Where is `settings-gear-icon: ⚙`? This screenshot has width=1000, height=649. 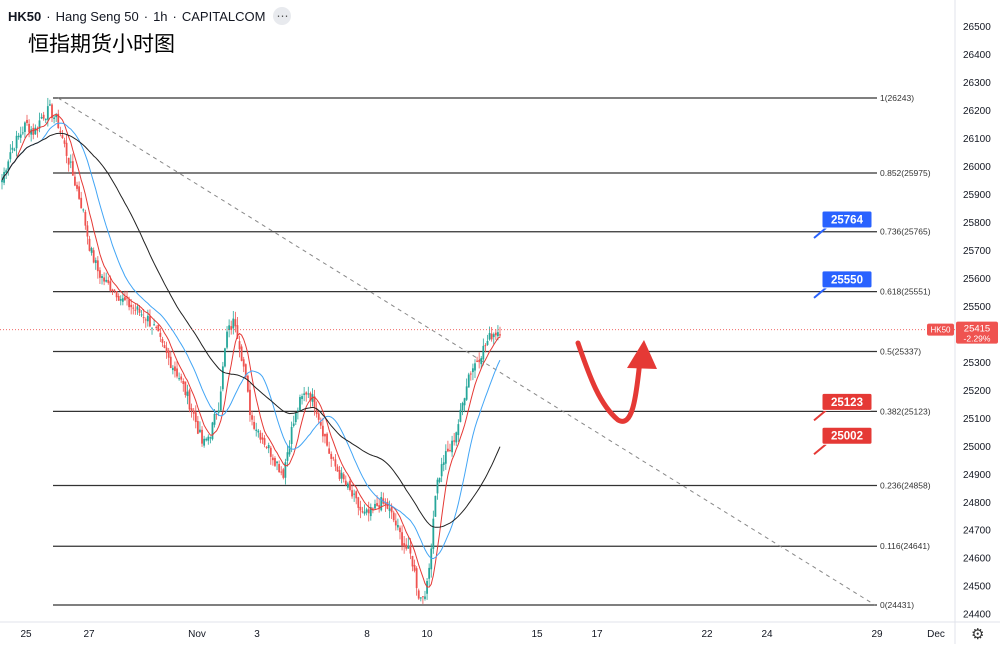 settings-gear-icon: ⚙ is located at coordinates (978, 634).